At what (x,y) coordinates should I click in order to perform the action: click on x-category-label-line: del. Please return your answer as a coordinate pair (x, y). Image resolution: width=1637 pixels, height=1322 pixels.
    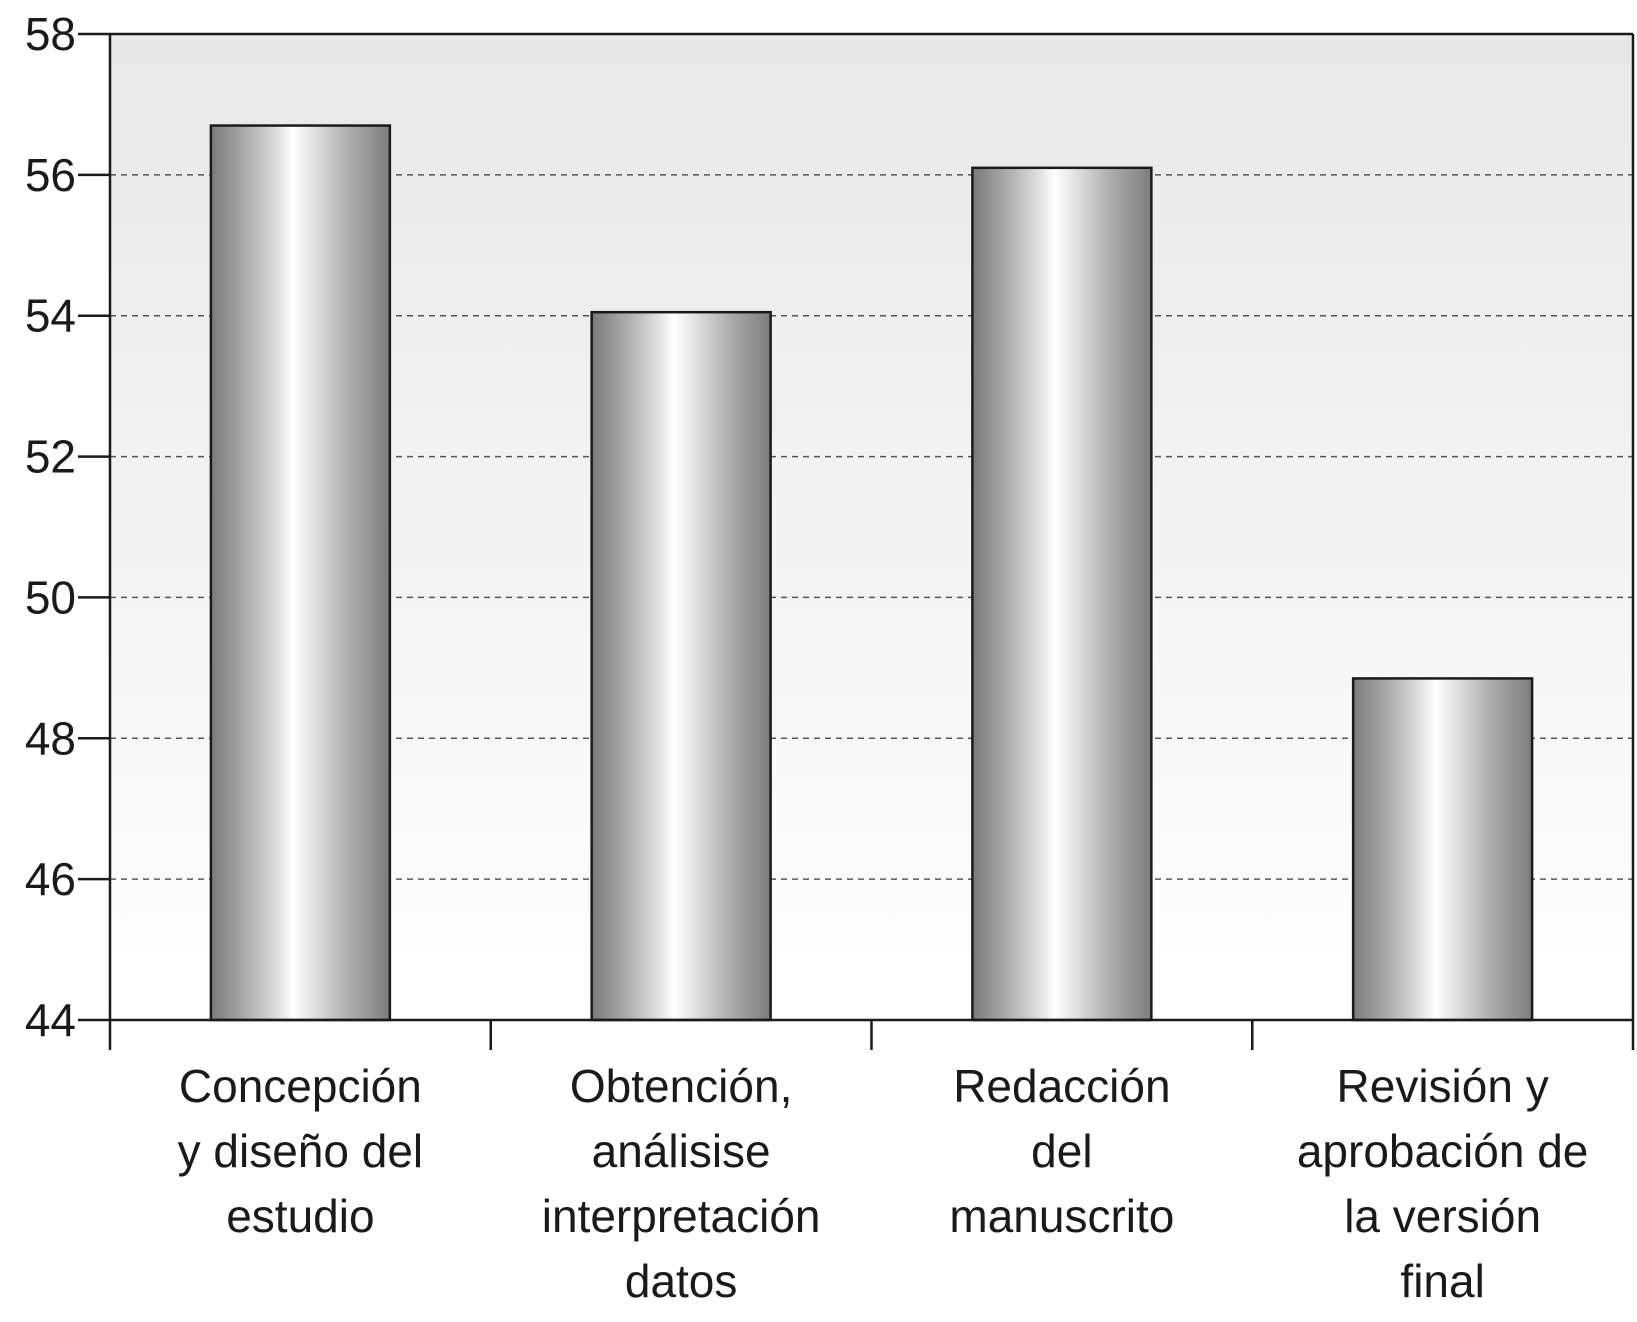
    Looking at the image, I should click on (1061, 1151).